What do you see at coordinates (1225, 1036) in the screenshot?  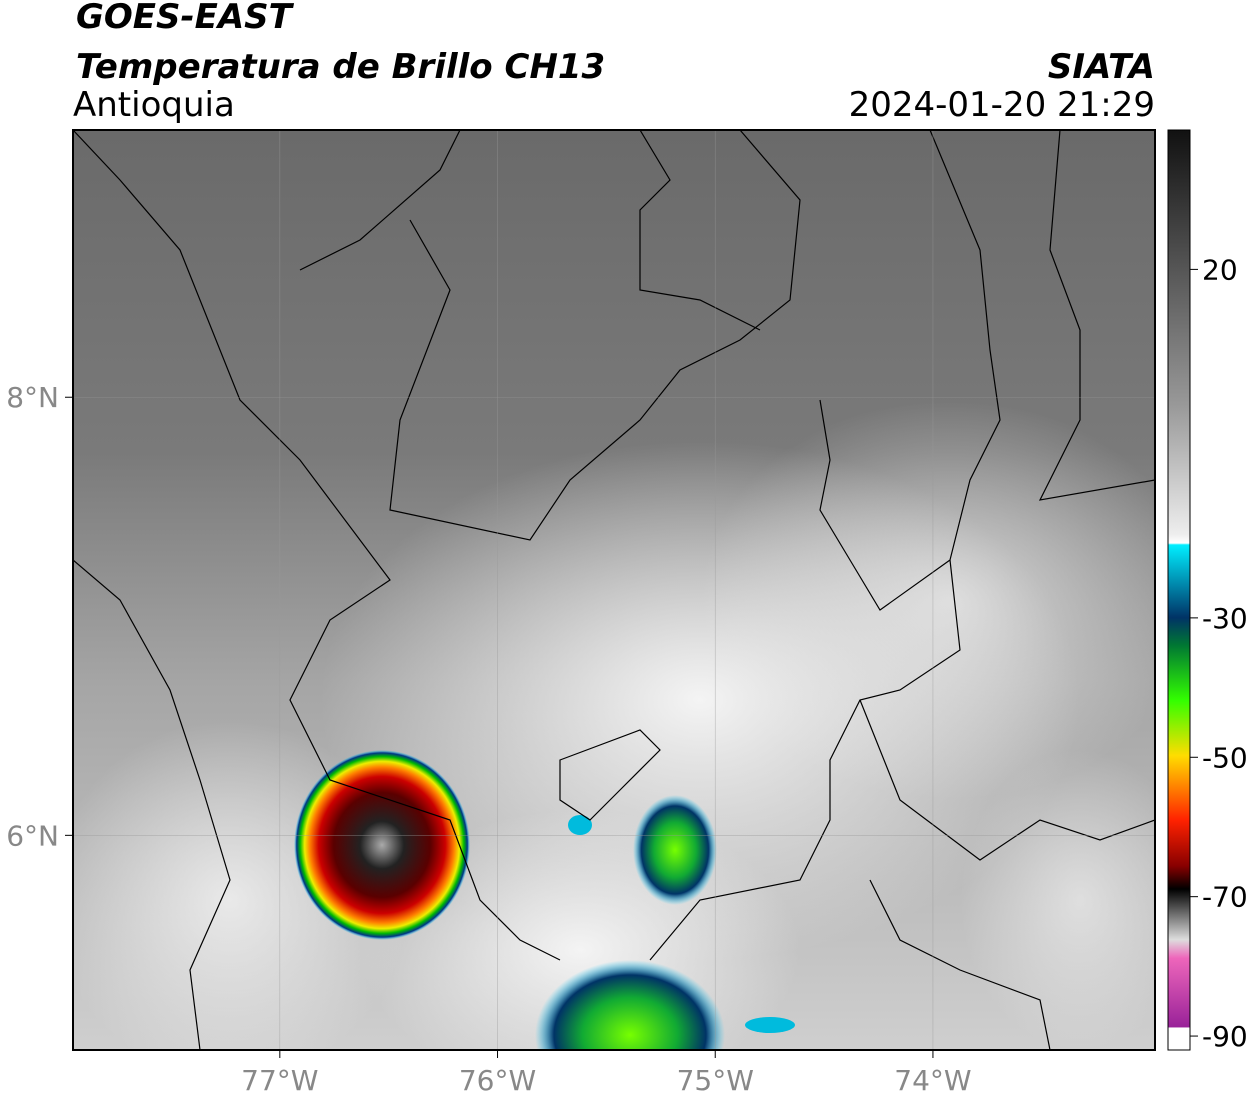 I see `colorbar-tick-label: -90` at bounding box center [1225, 1036].